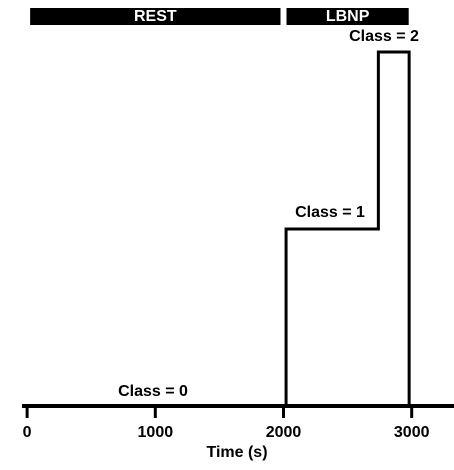  What do you see at coordinates (412, 432) in the screenshot?
I see `x-tick-label: 3000` at bounding box center [412, 432].